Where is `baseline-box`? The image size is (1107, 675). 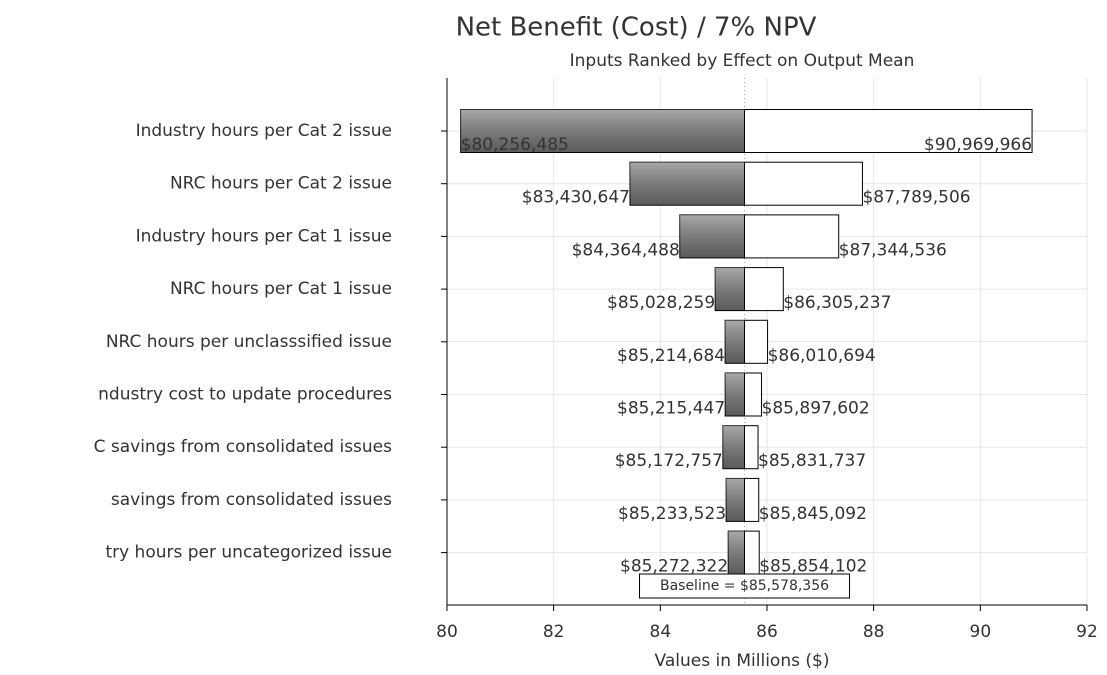 baseline-box is located at coordinates (745, 586).